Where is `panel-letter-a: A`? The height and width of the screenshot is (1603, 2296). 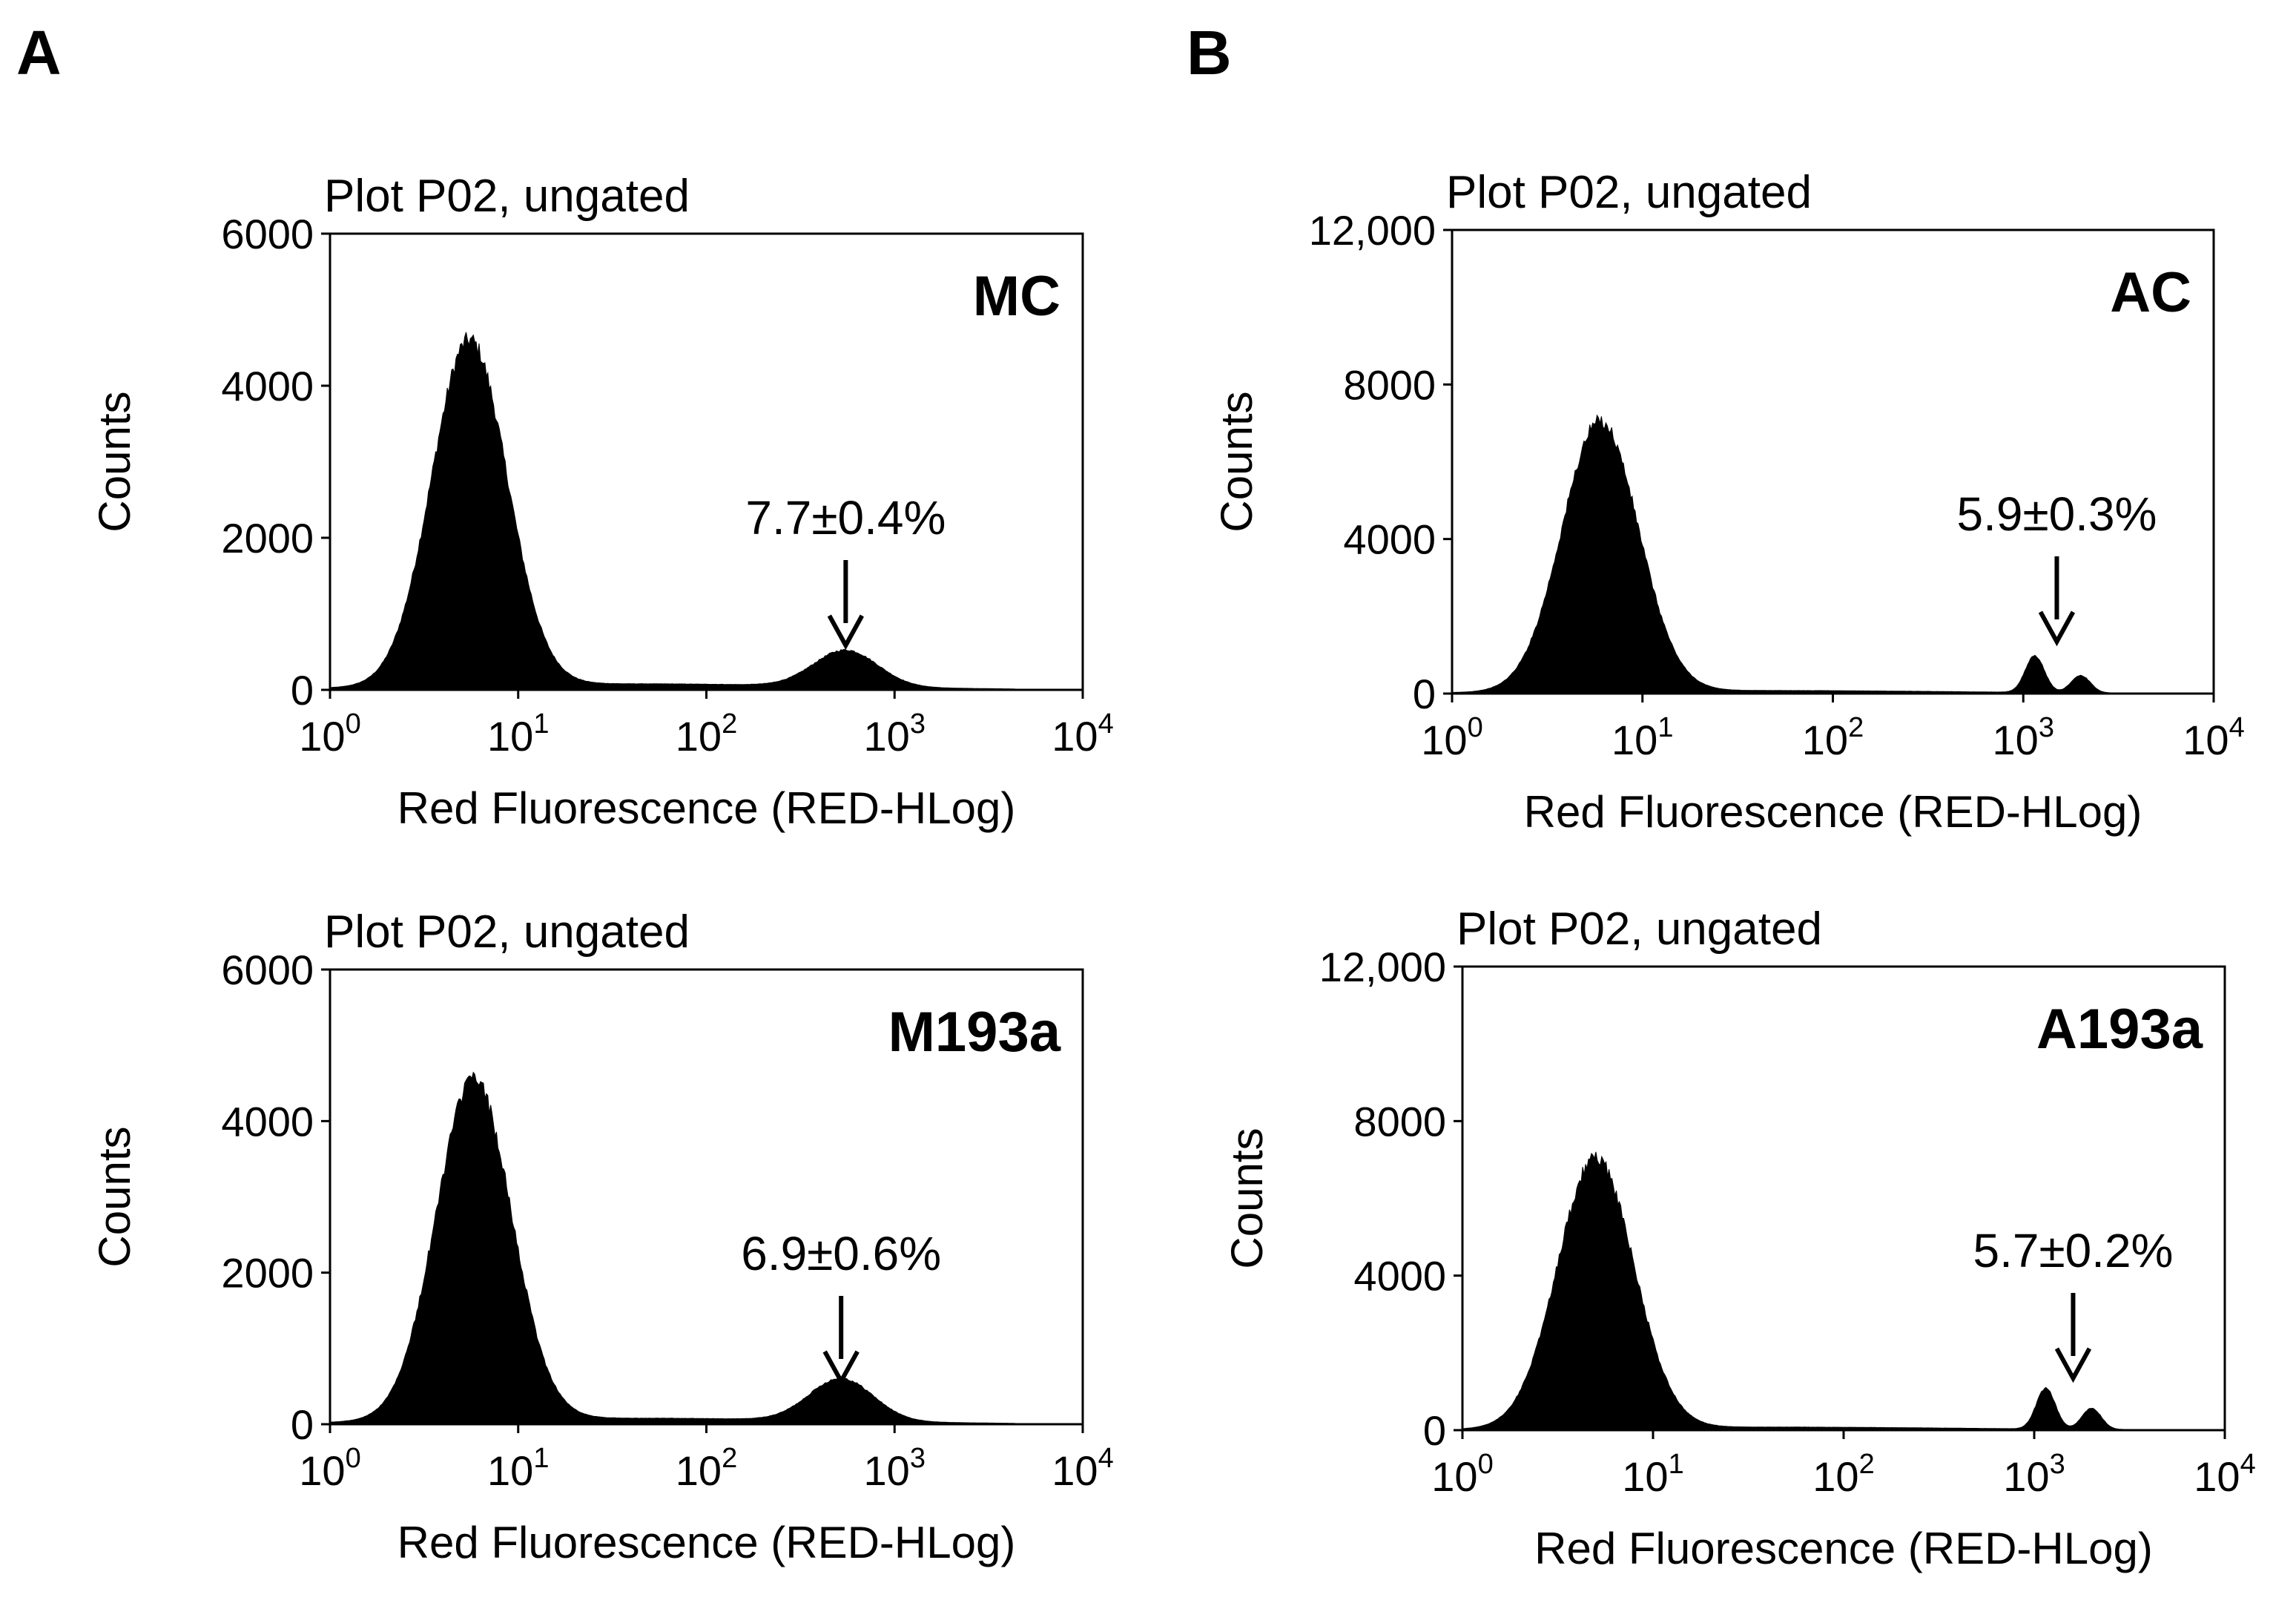
panel-letter-a: A is located at coordinates (39, 53).